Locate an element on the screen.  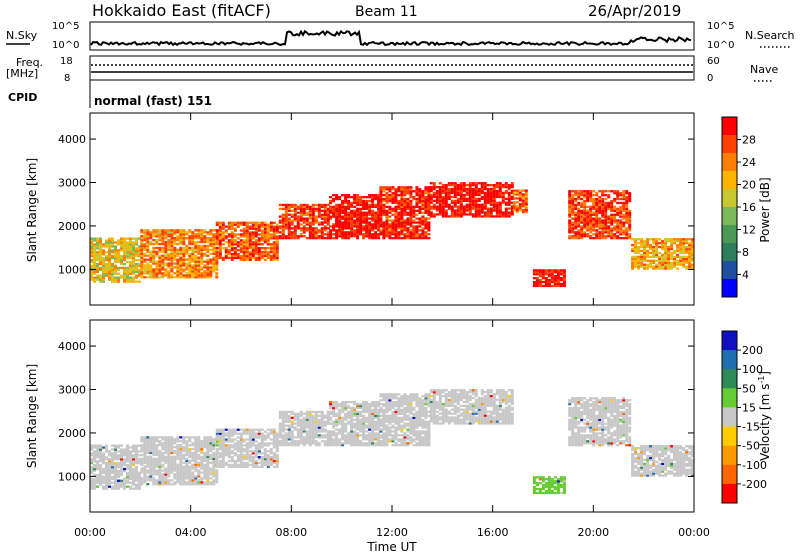
cpid-row: CPID normal (fast) 151 is located at coordinates (110, 94).